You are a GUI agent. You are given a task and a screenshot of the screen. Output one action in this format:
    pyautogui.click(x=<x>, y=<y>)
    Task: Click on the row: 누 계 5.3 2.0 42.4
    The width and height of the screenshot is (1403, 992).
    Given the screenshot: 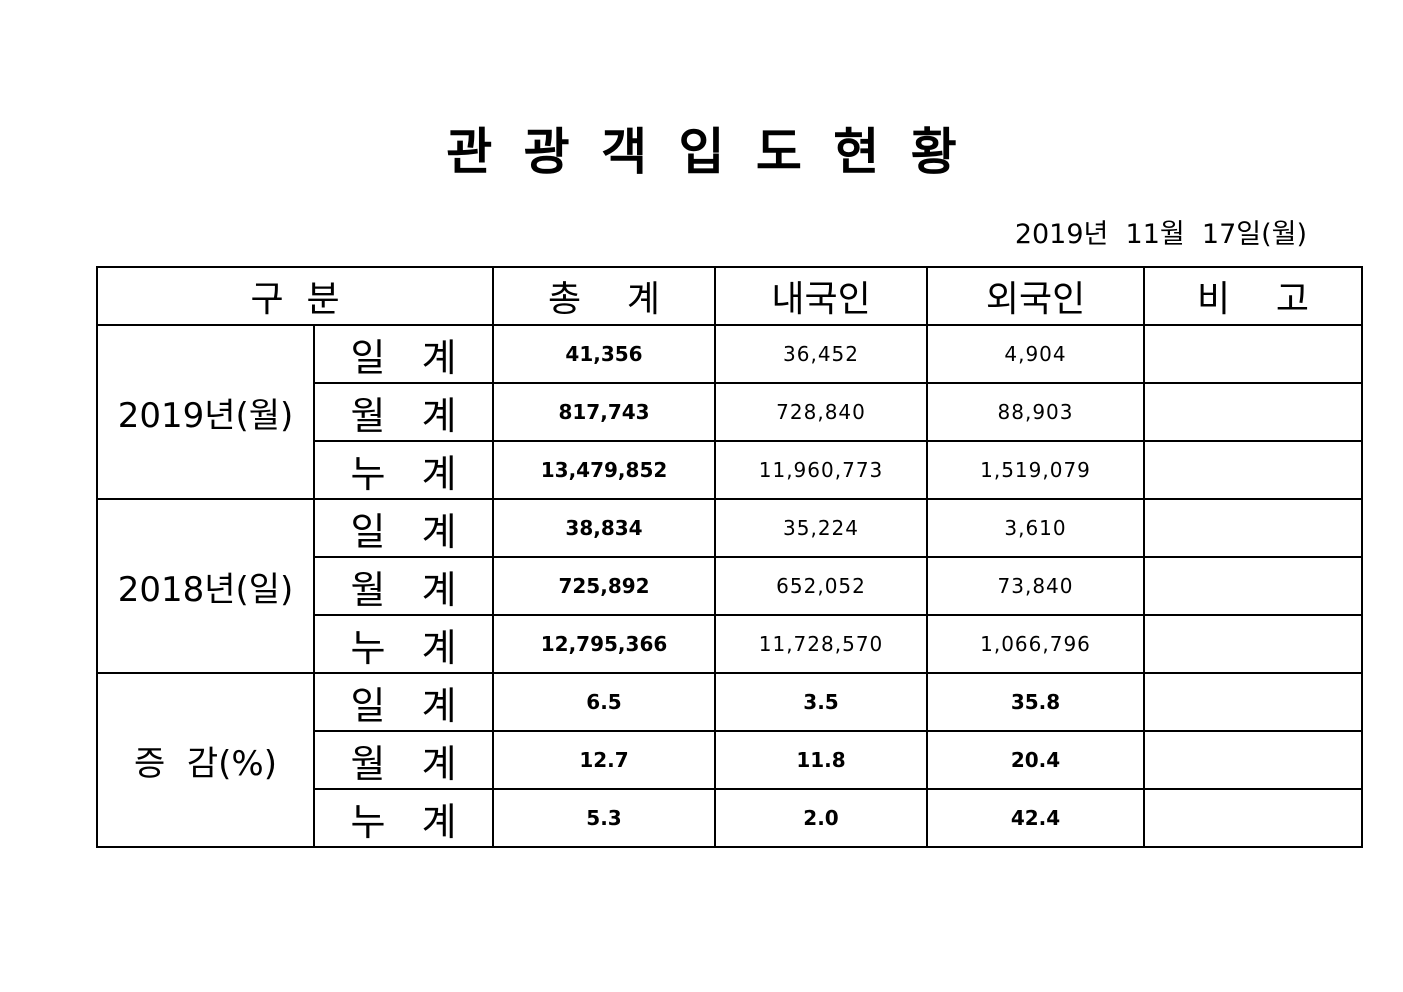 What is the action you would take?
    pyautogui.click(x=730, y=818)
    